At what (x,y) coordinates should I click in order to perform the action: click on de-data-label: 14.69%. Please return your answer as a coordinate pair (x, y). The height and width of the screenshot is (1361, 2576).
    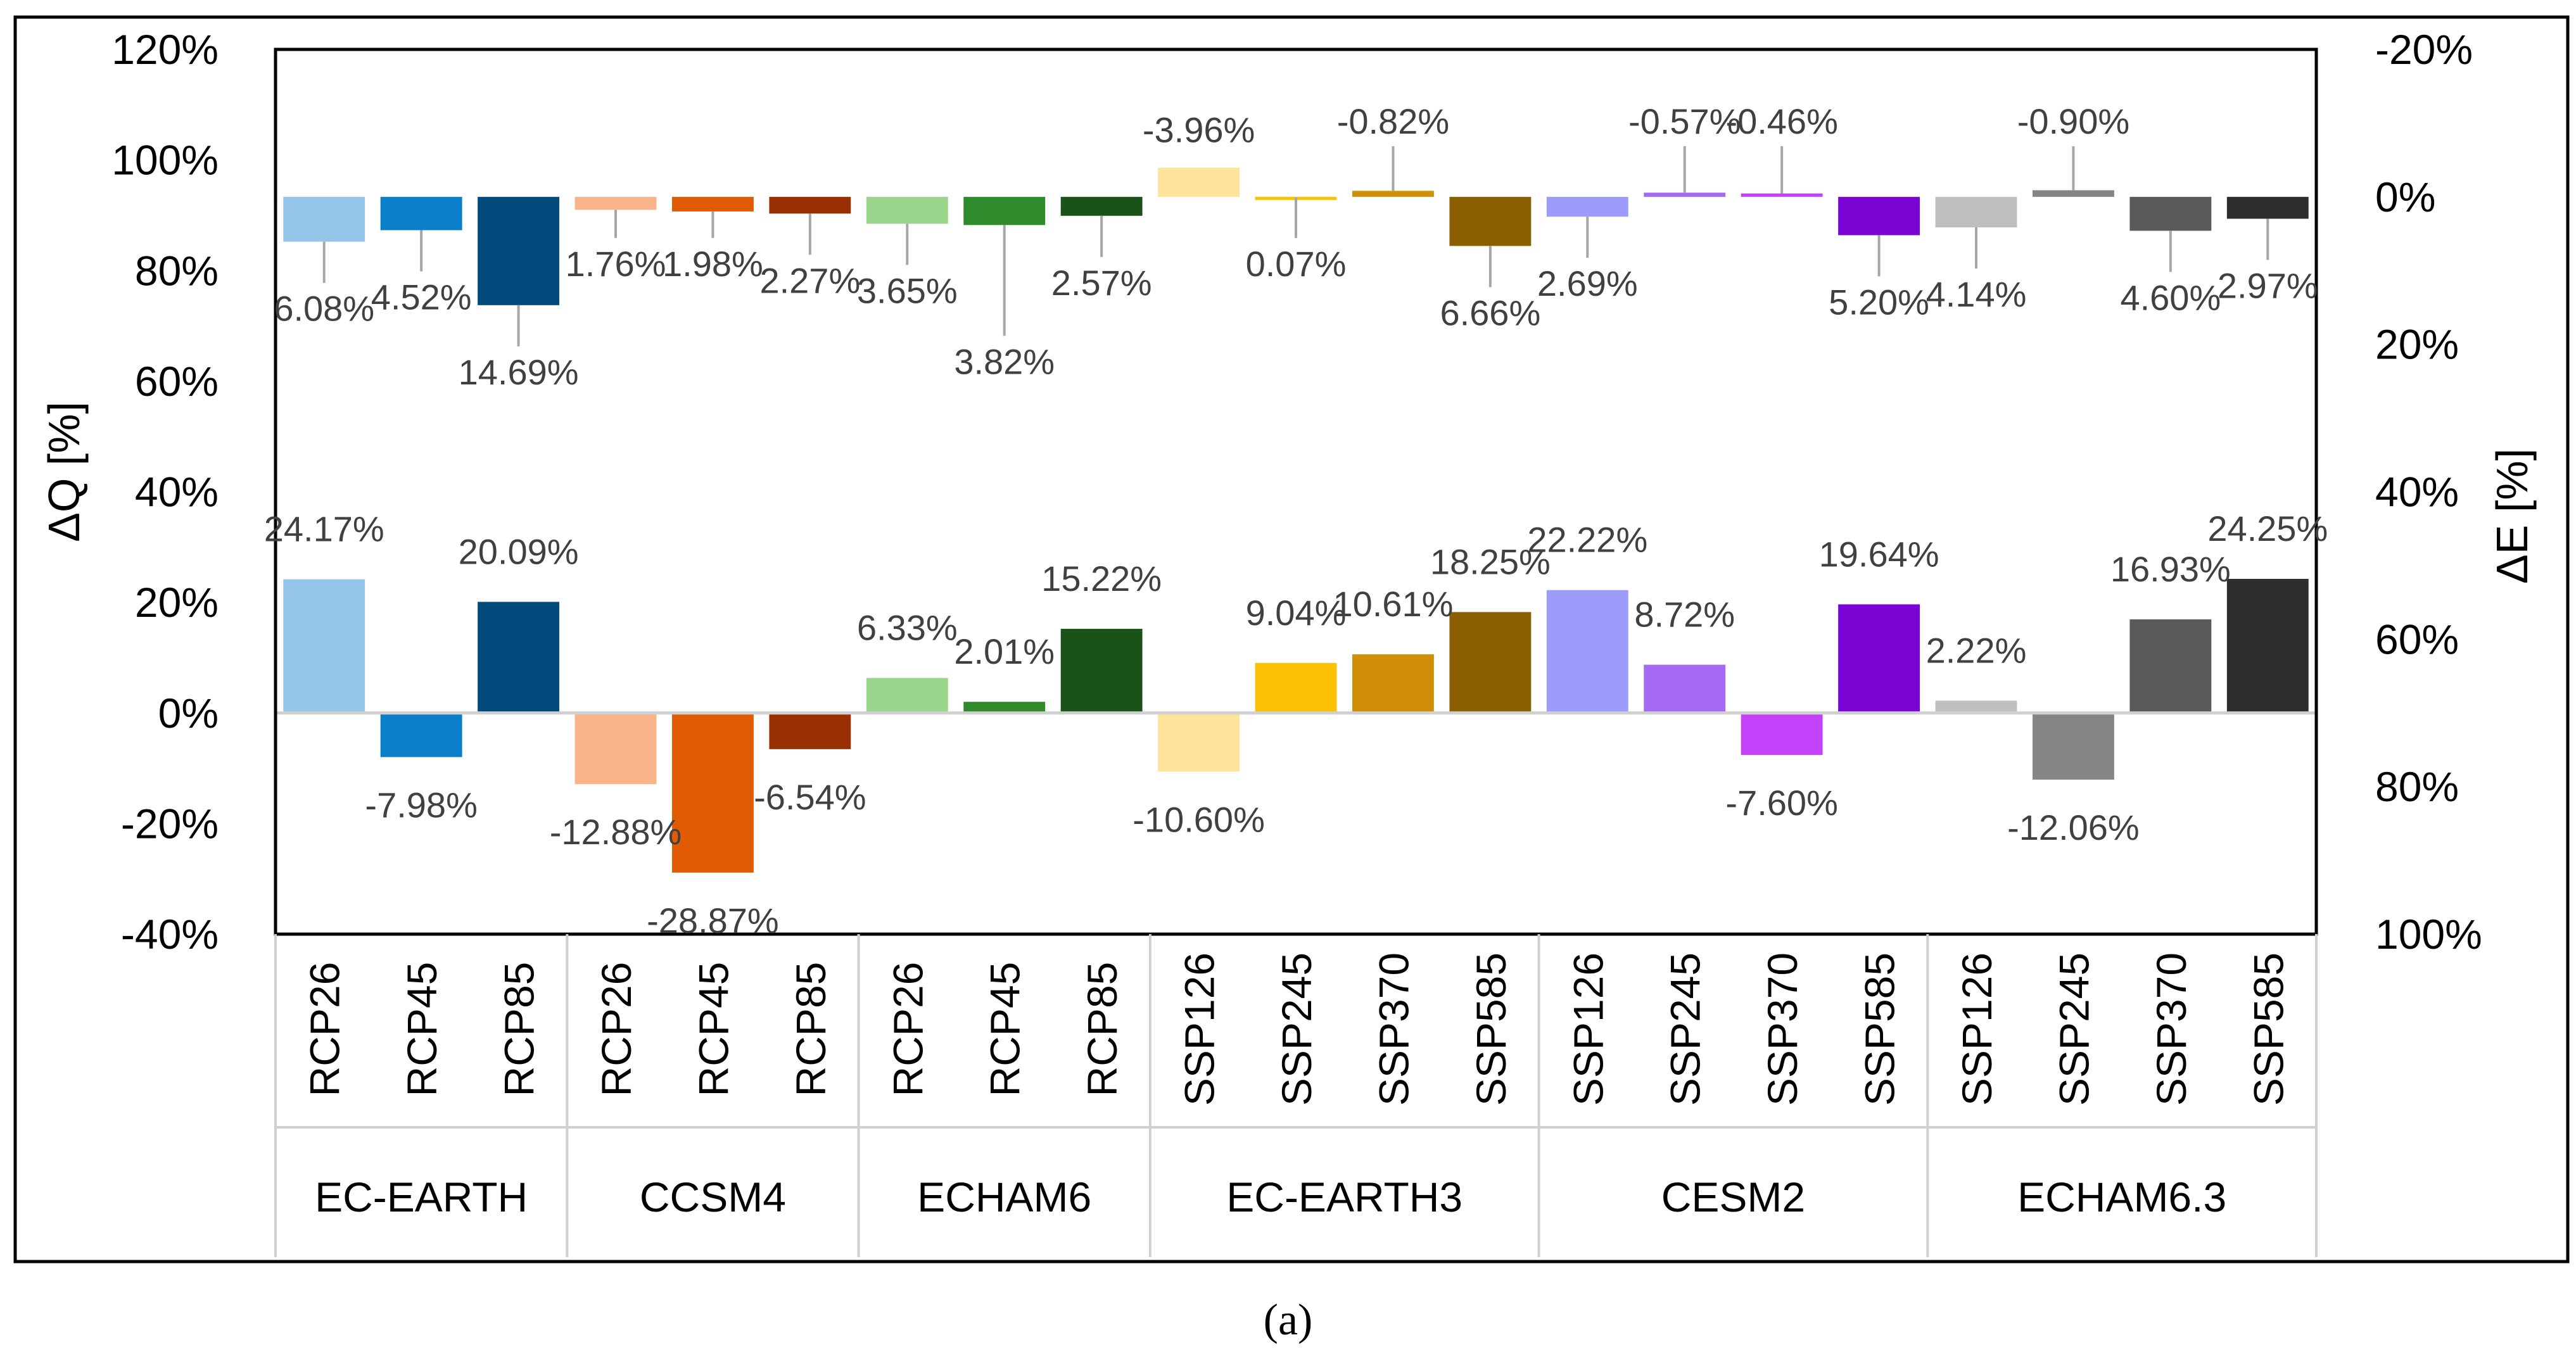
    Looking at the image, I should click on (519, 372).